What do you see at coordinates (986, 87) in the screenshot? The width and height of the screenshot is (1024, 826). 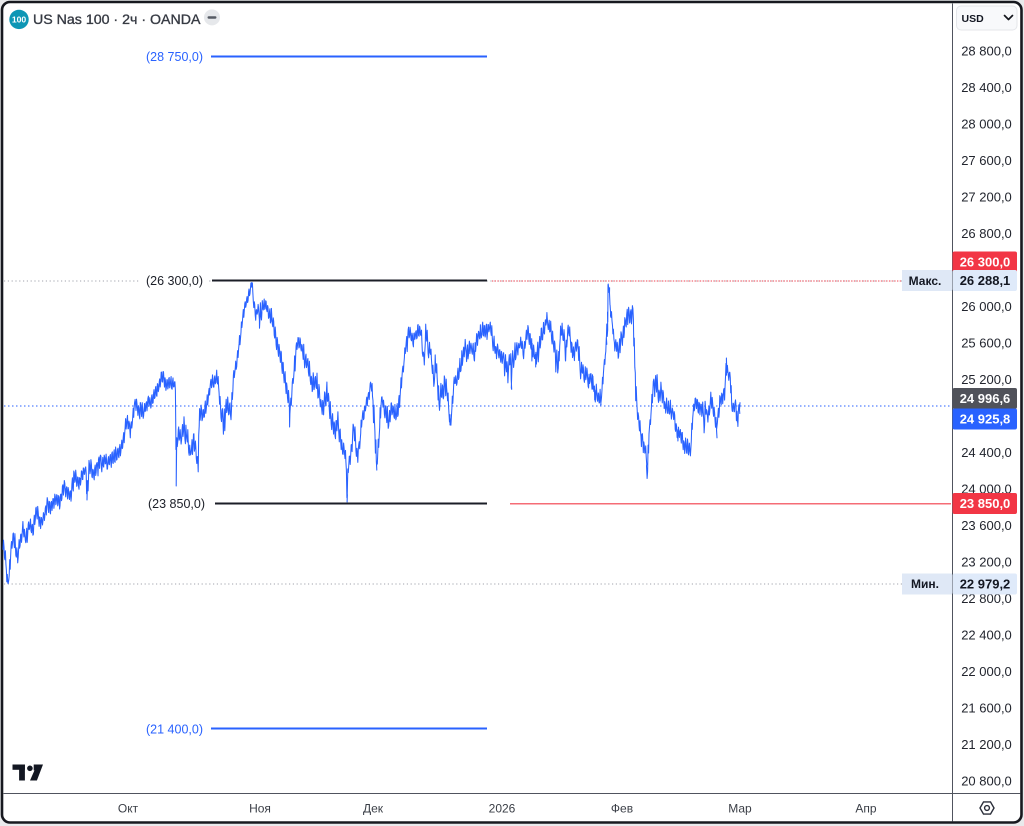 I see `svg-text: 28 400,0` at bounding box center [986, 87].